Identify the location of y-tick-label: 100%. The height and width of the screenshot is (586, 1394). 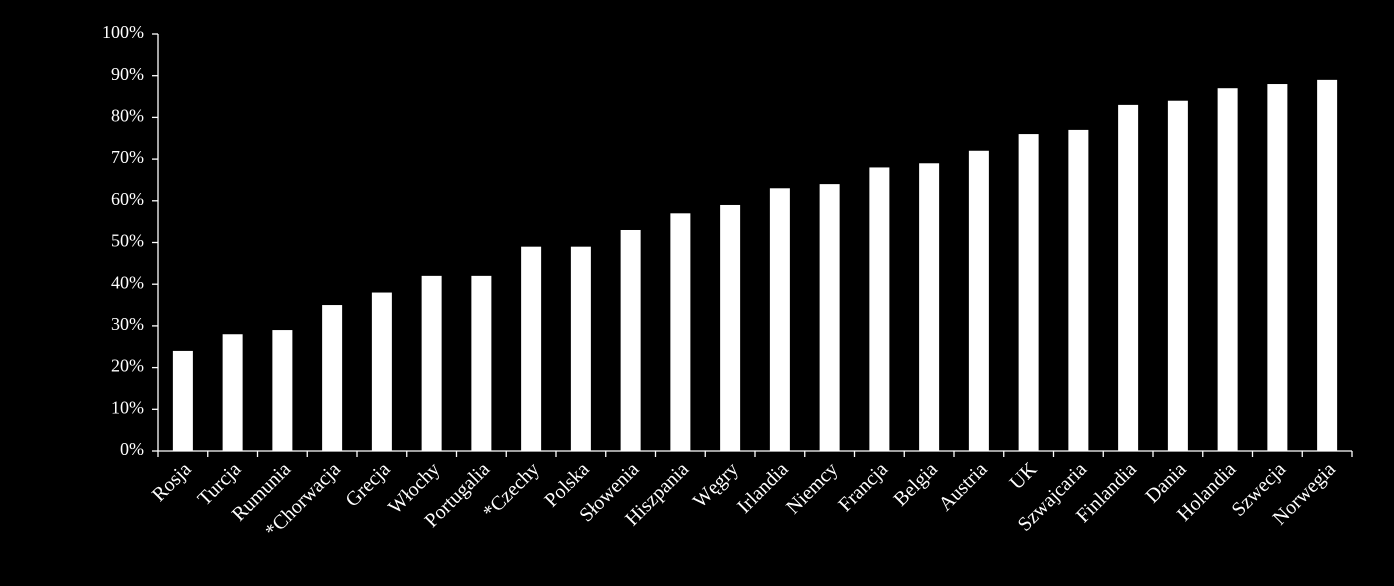
(123, 32).